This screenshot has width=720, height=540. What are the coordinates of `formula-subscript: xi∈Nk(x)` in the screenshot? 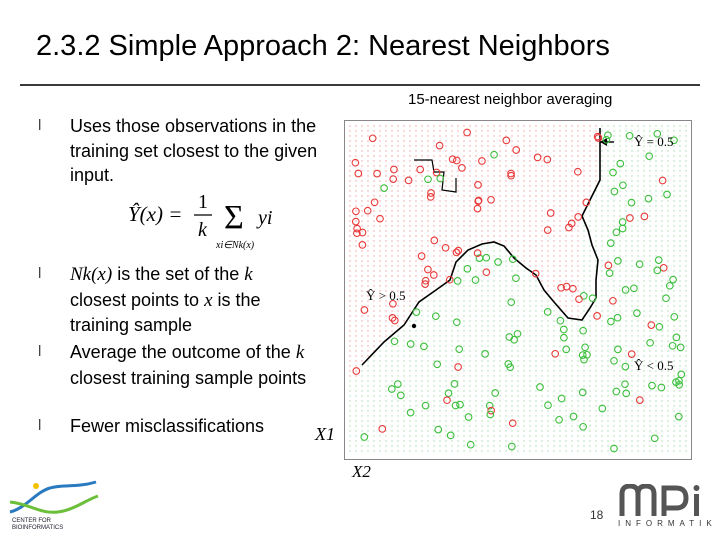 It's located at (235, 245).